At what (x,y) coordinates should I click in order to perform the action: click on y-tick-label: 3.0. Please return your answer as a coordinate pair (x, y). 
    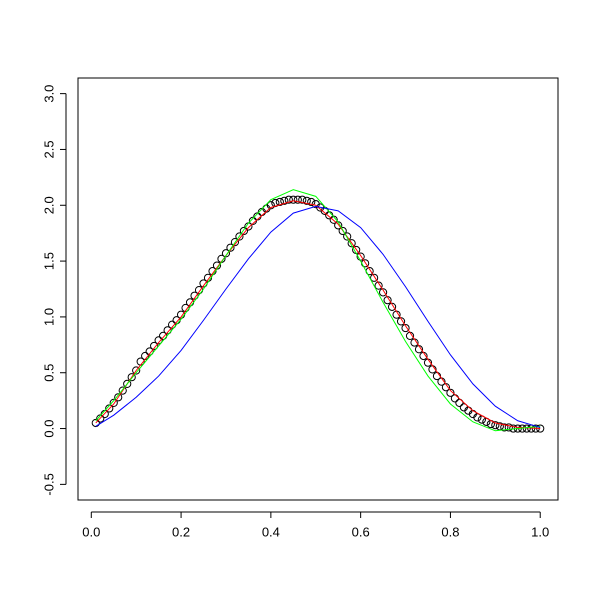
    Looking at the image, I should click on (48, 94).